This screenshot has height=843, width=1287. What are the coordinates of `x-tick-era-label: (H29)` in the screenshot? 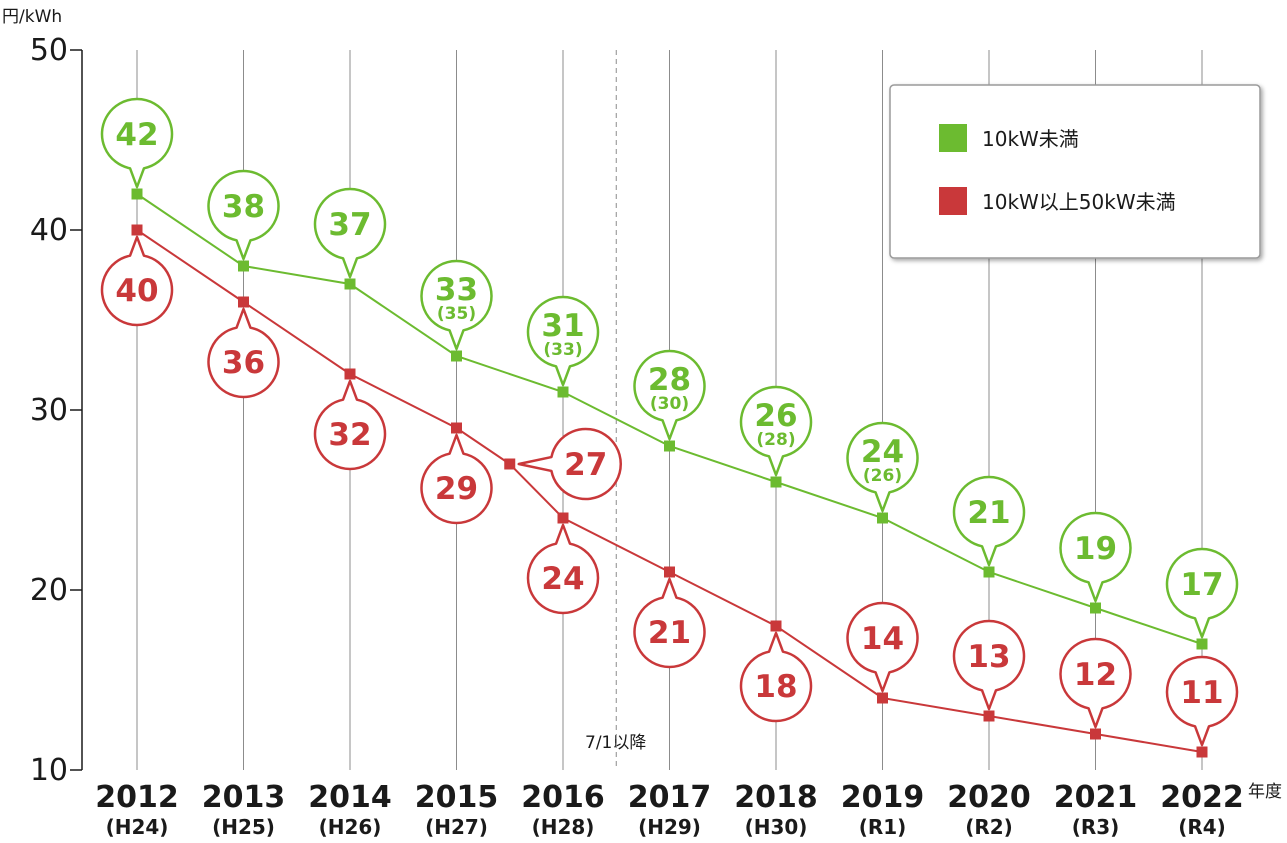 It's located at (669, 827).